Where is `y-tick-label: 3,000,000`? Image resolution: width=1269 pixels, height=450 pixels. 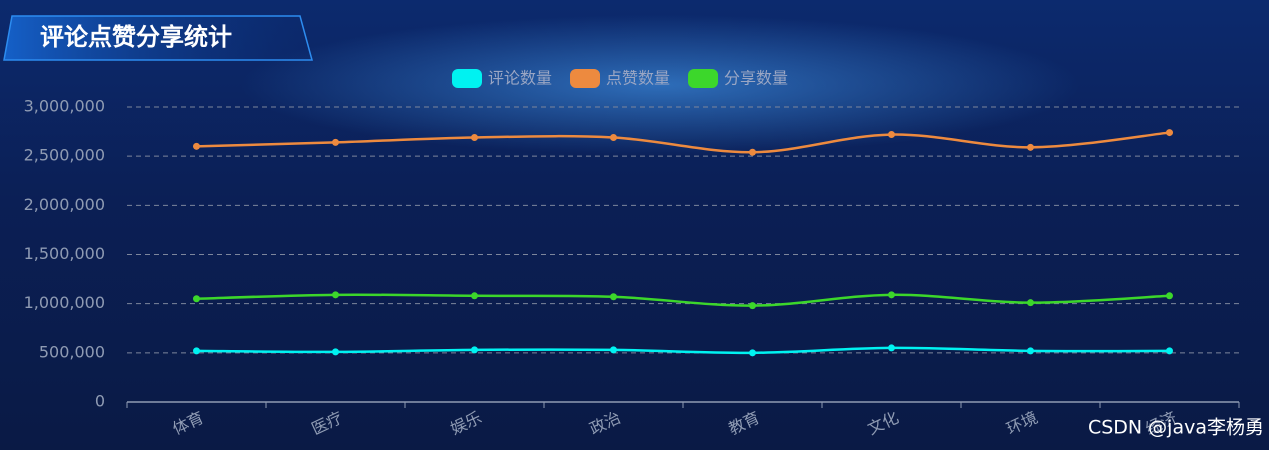 y-tick-label: 3,000,000 is located at coordinates (64, 106).